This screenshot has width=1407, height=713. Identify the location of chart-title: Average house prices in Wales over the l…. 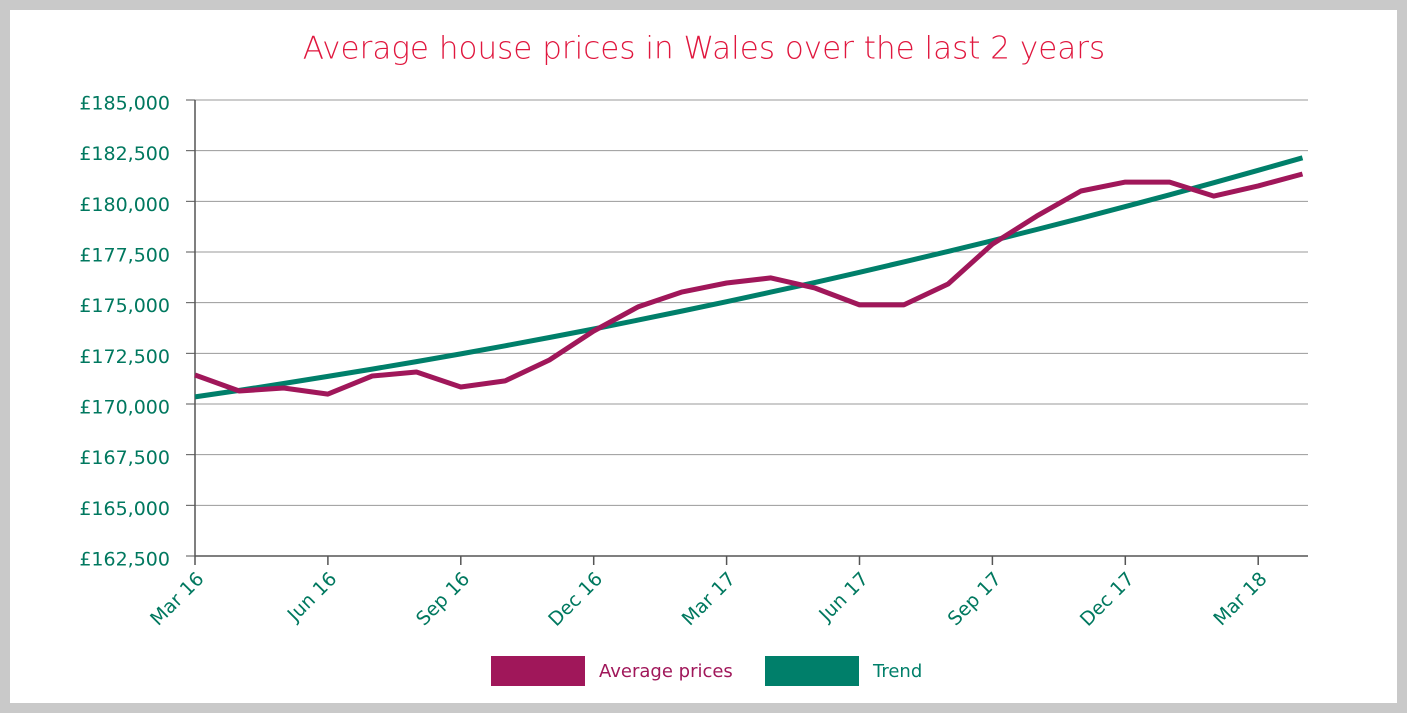
(704, 49).